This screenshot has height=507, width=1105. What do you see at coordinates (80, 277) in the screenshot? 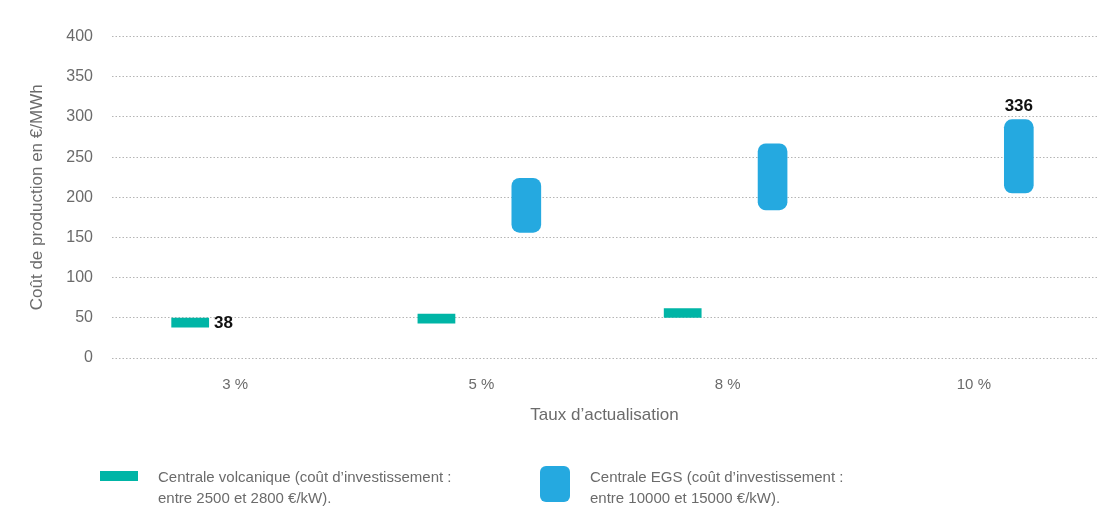
I see `y-tick-label: 100` at bounding box center [80, 277].